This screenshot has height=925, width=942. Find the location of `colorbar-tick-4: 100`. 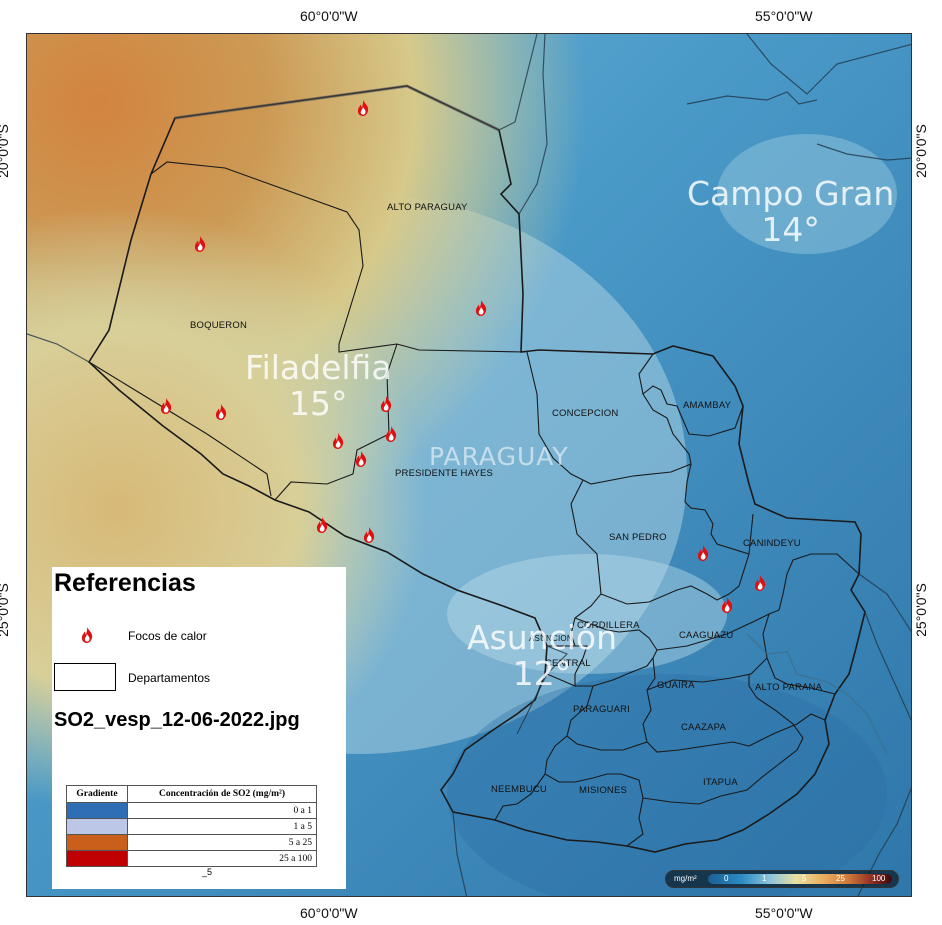

colorbar-tick-4: 100 is located at coordinates (879, 878).